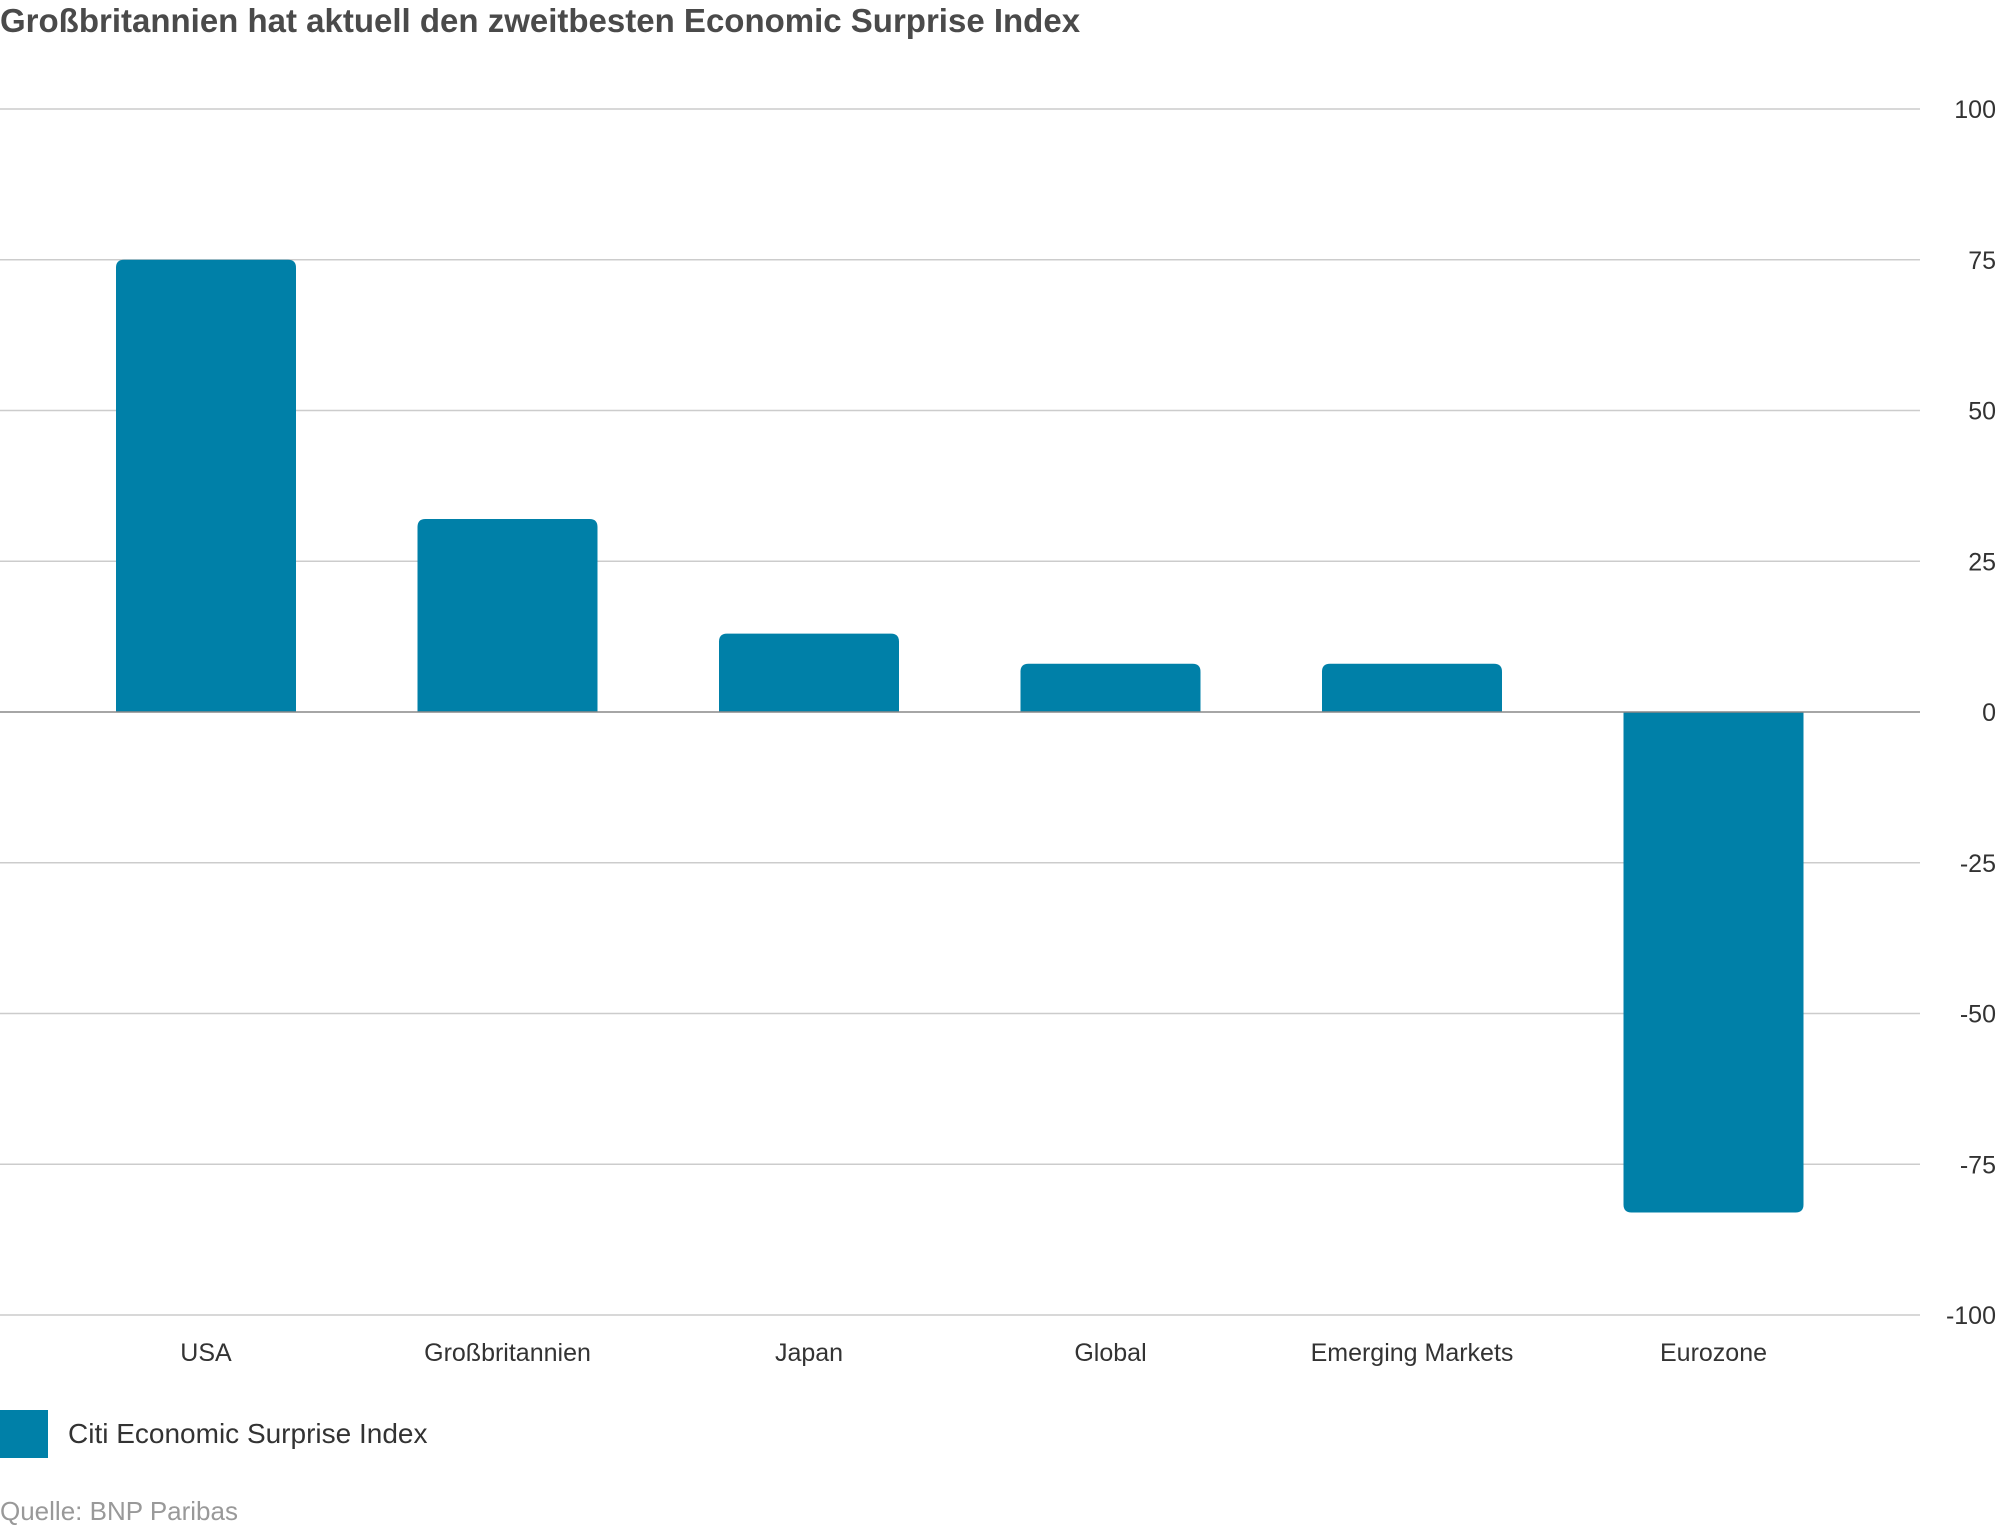 The width and height of the screenshot is (2000, 1527). Describe the element at coordinates (1978, 1165) in the screenshot. I see `y-tick-label: -75` at that location.